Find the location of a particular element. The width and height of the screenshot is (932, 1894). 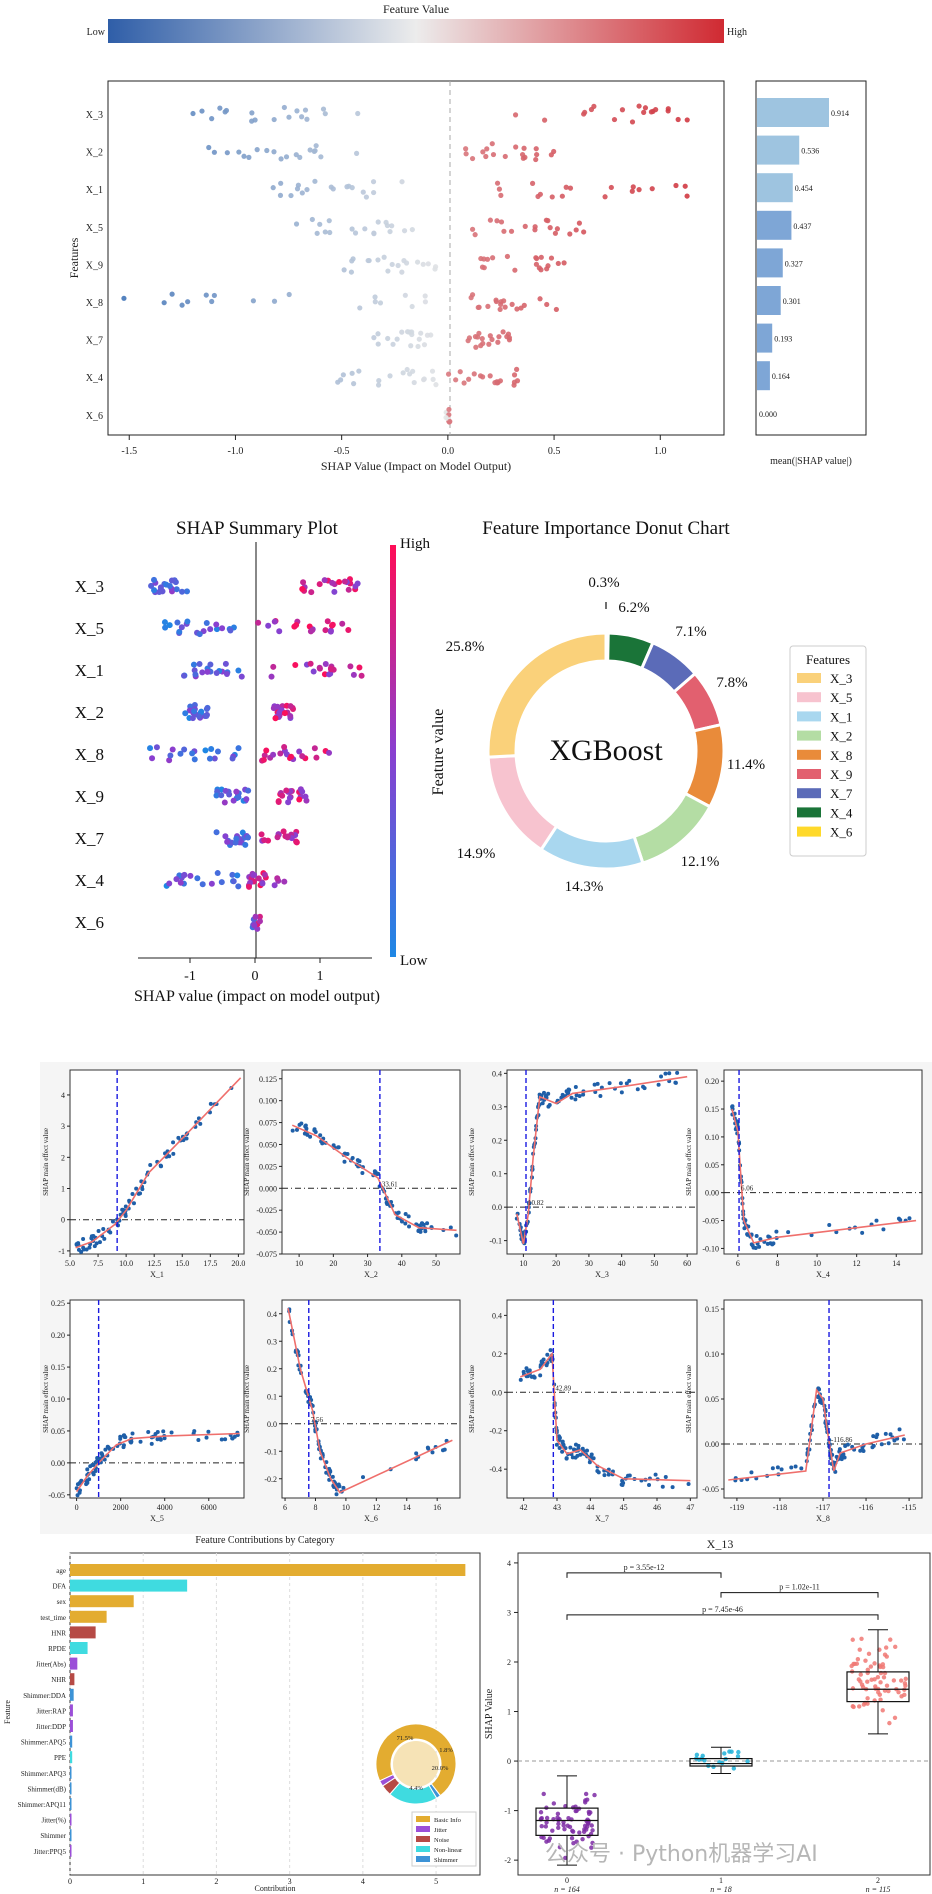

xtick-label: 3 is located at coordinates (290, 1881).